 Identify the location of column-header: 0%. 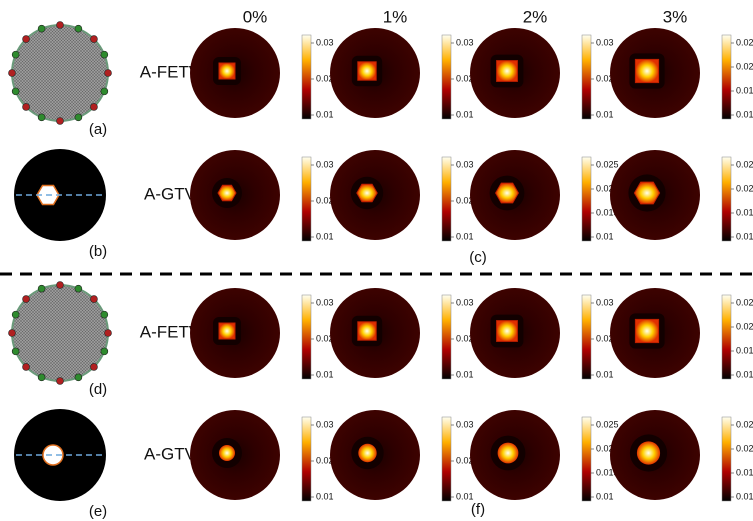
(255, 16).